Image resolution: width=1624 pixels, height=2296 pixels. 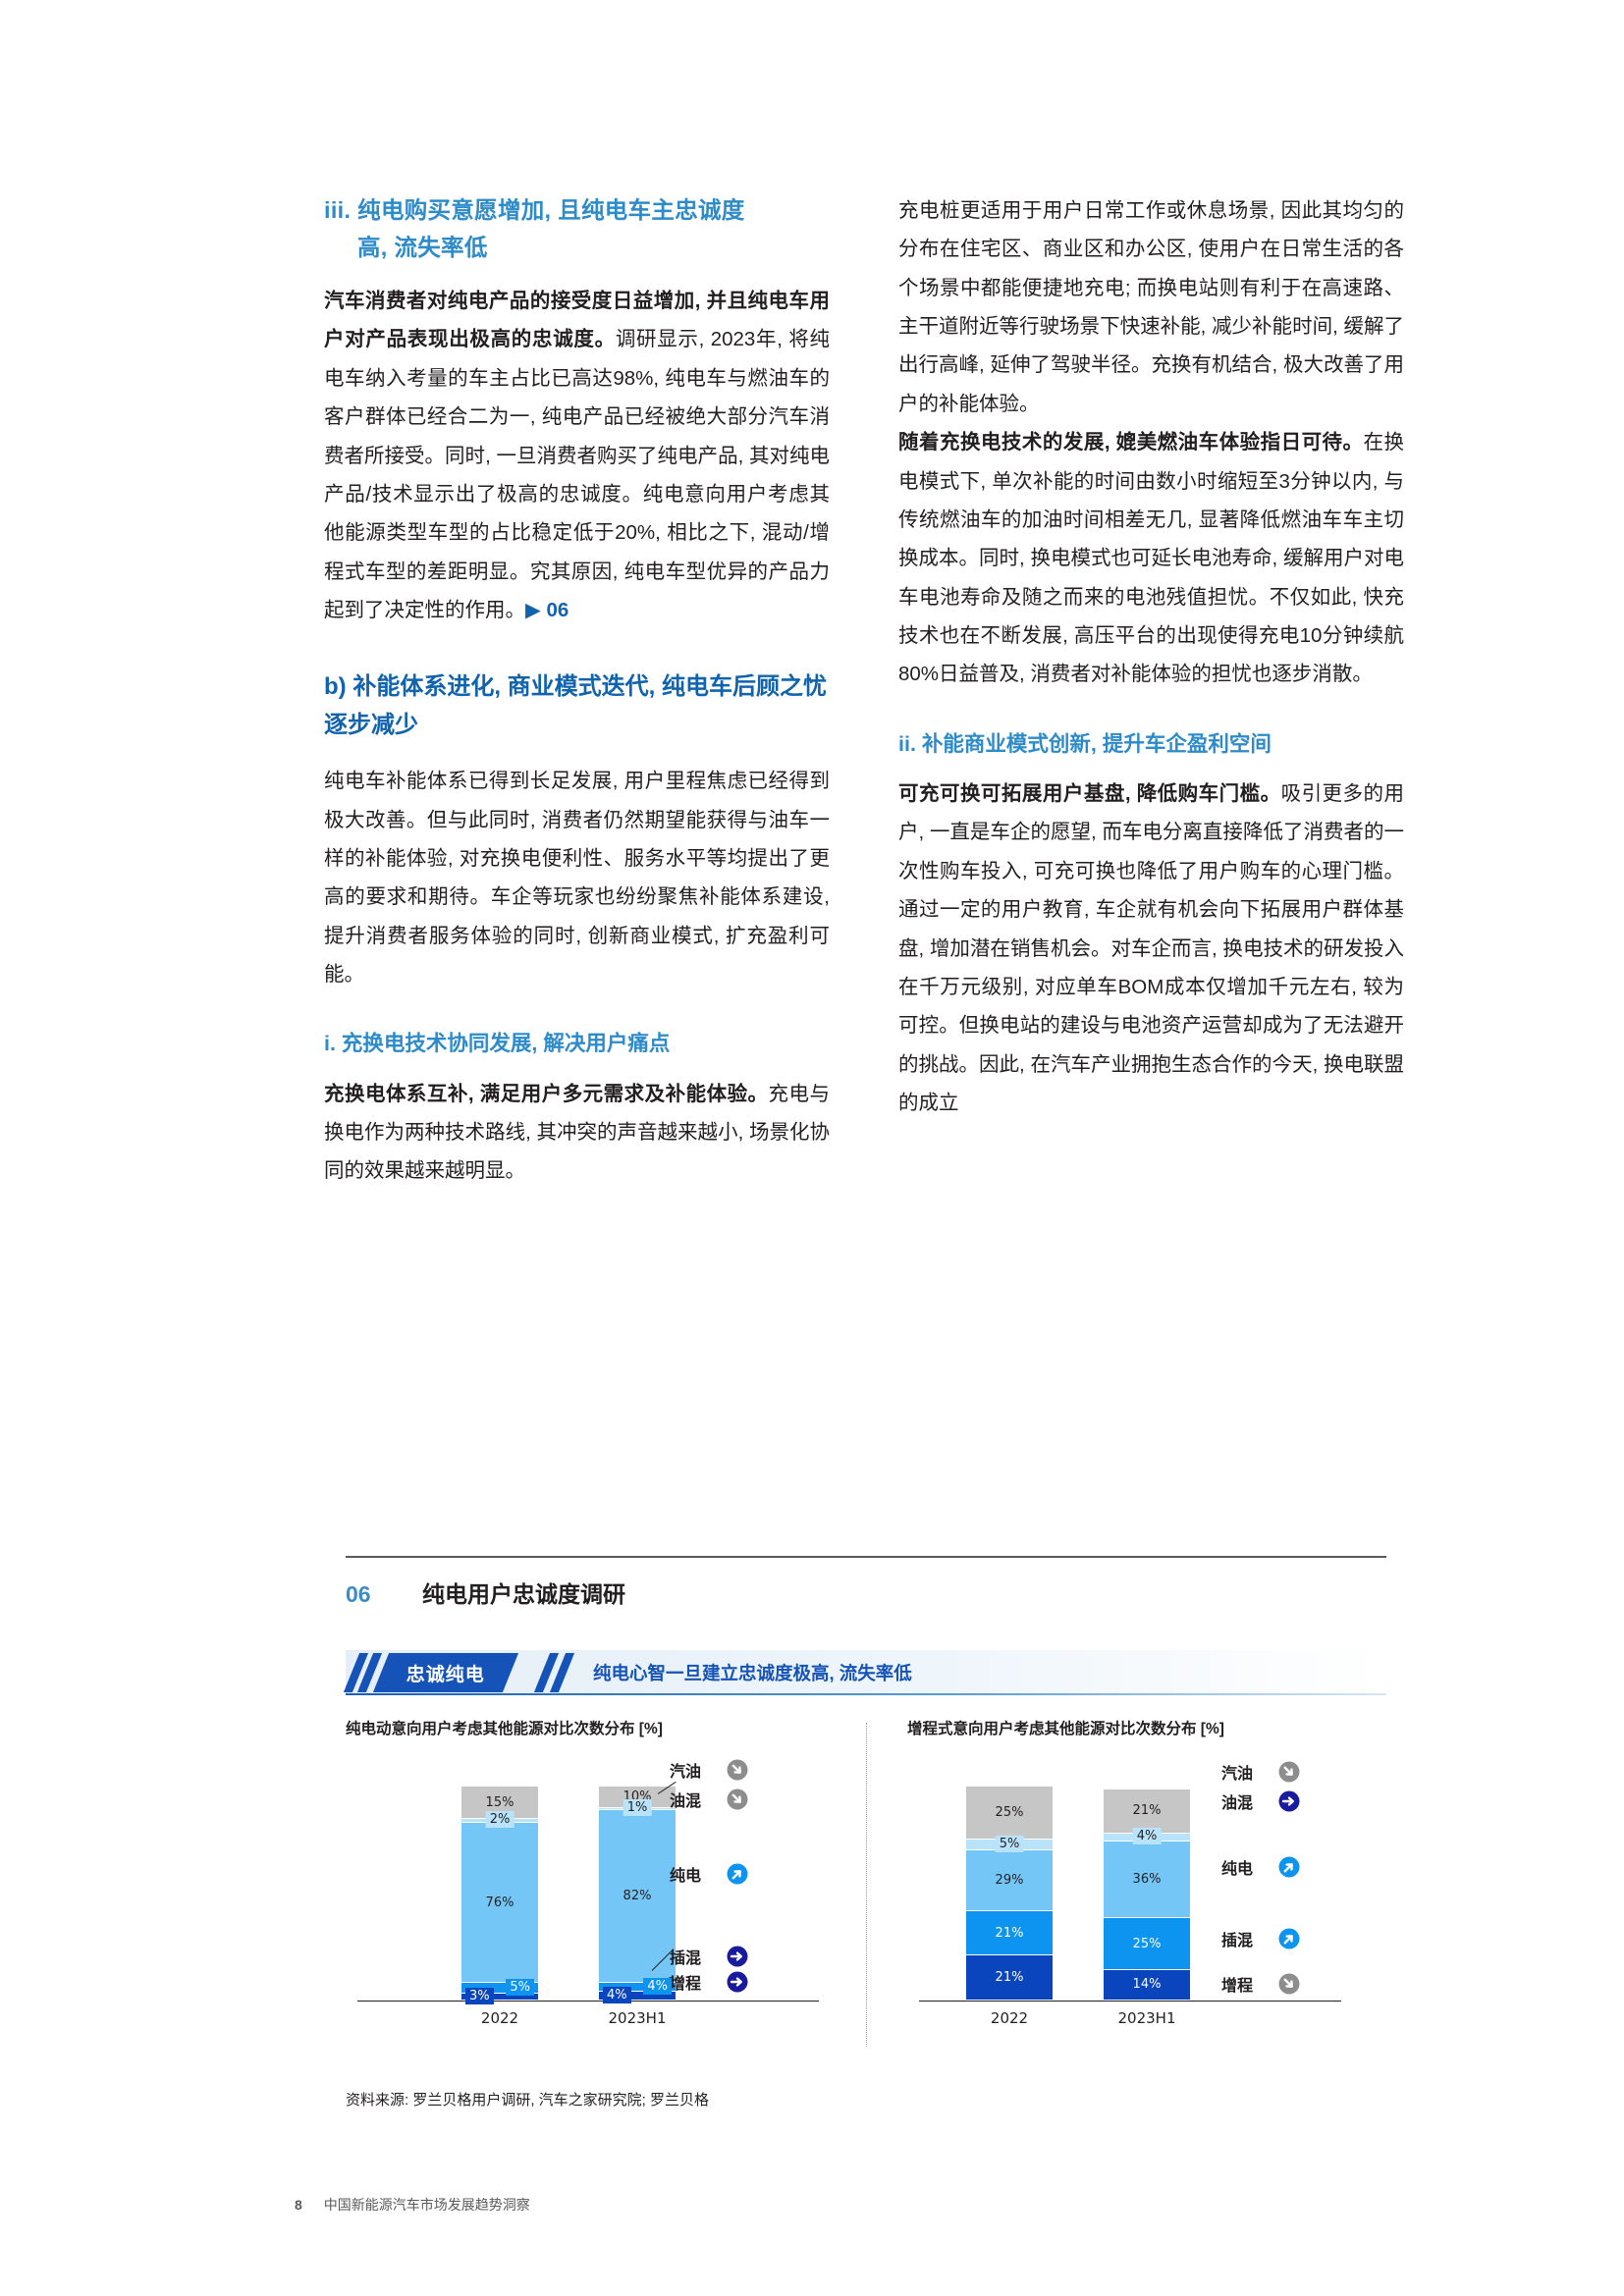 What do you see at coordinates (1085, 743) in the screenshot?
I see `right-mini-heading-ii: ii. 补能商业模式创新, 提升车企盈利空间` at bounding box center [1085, 743].